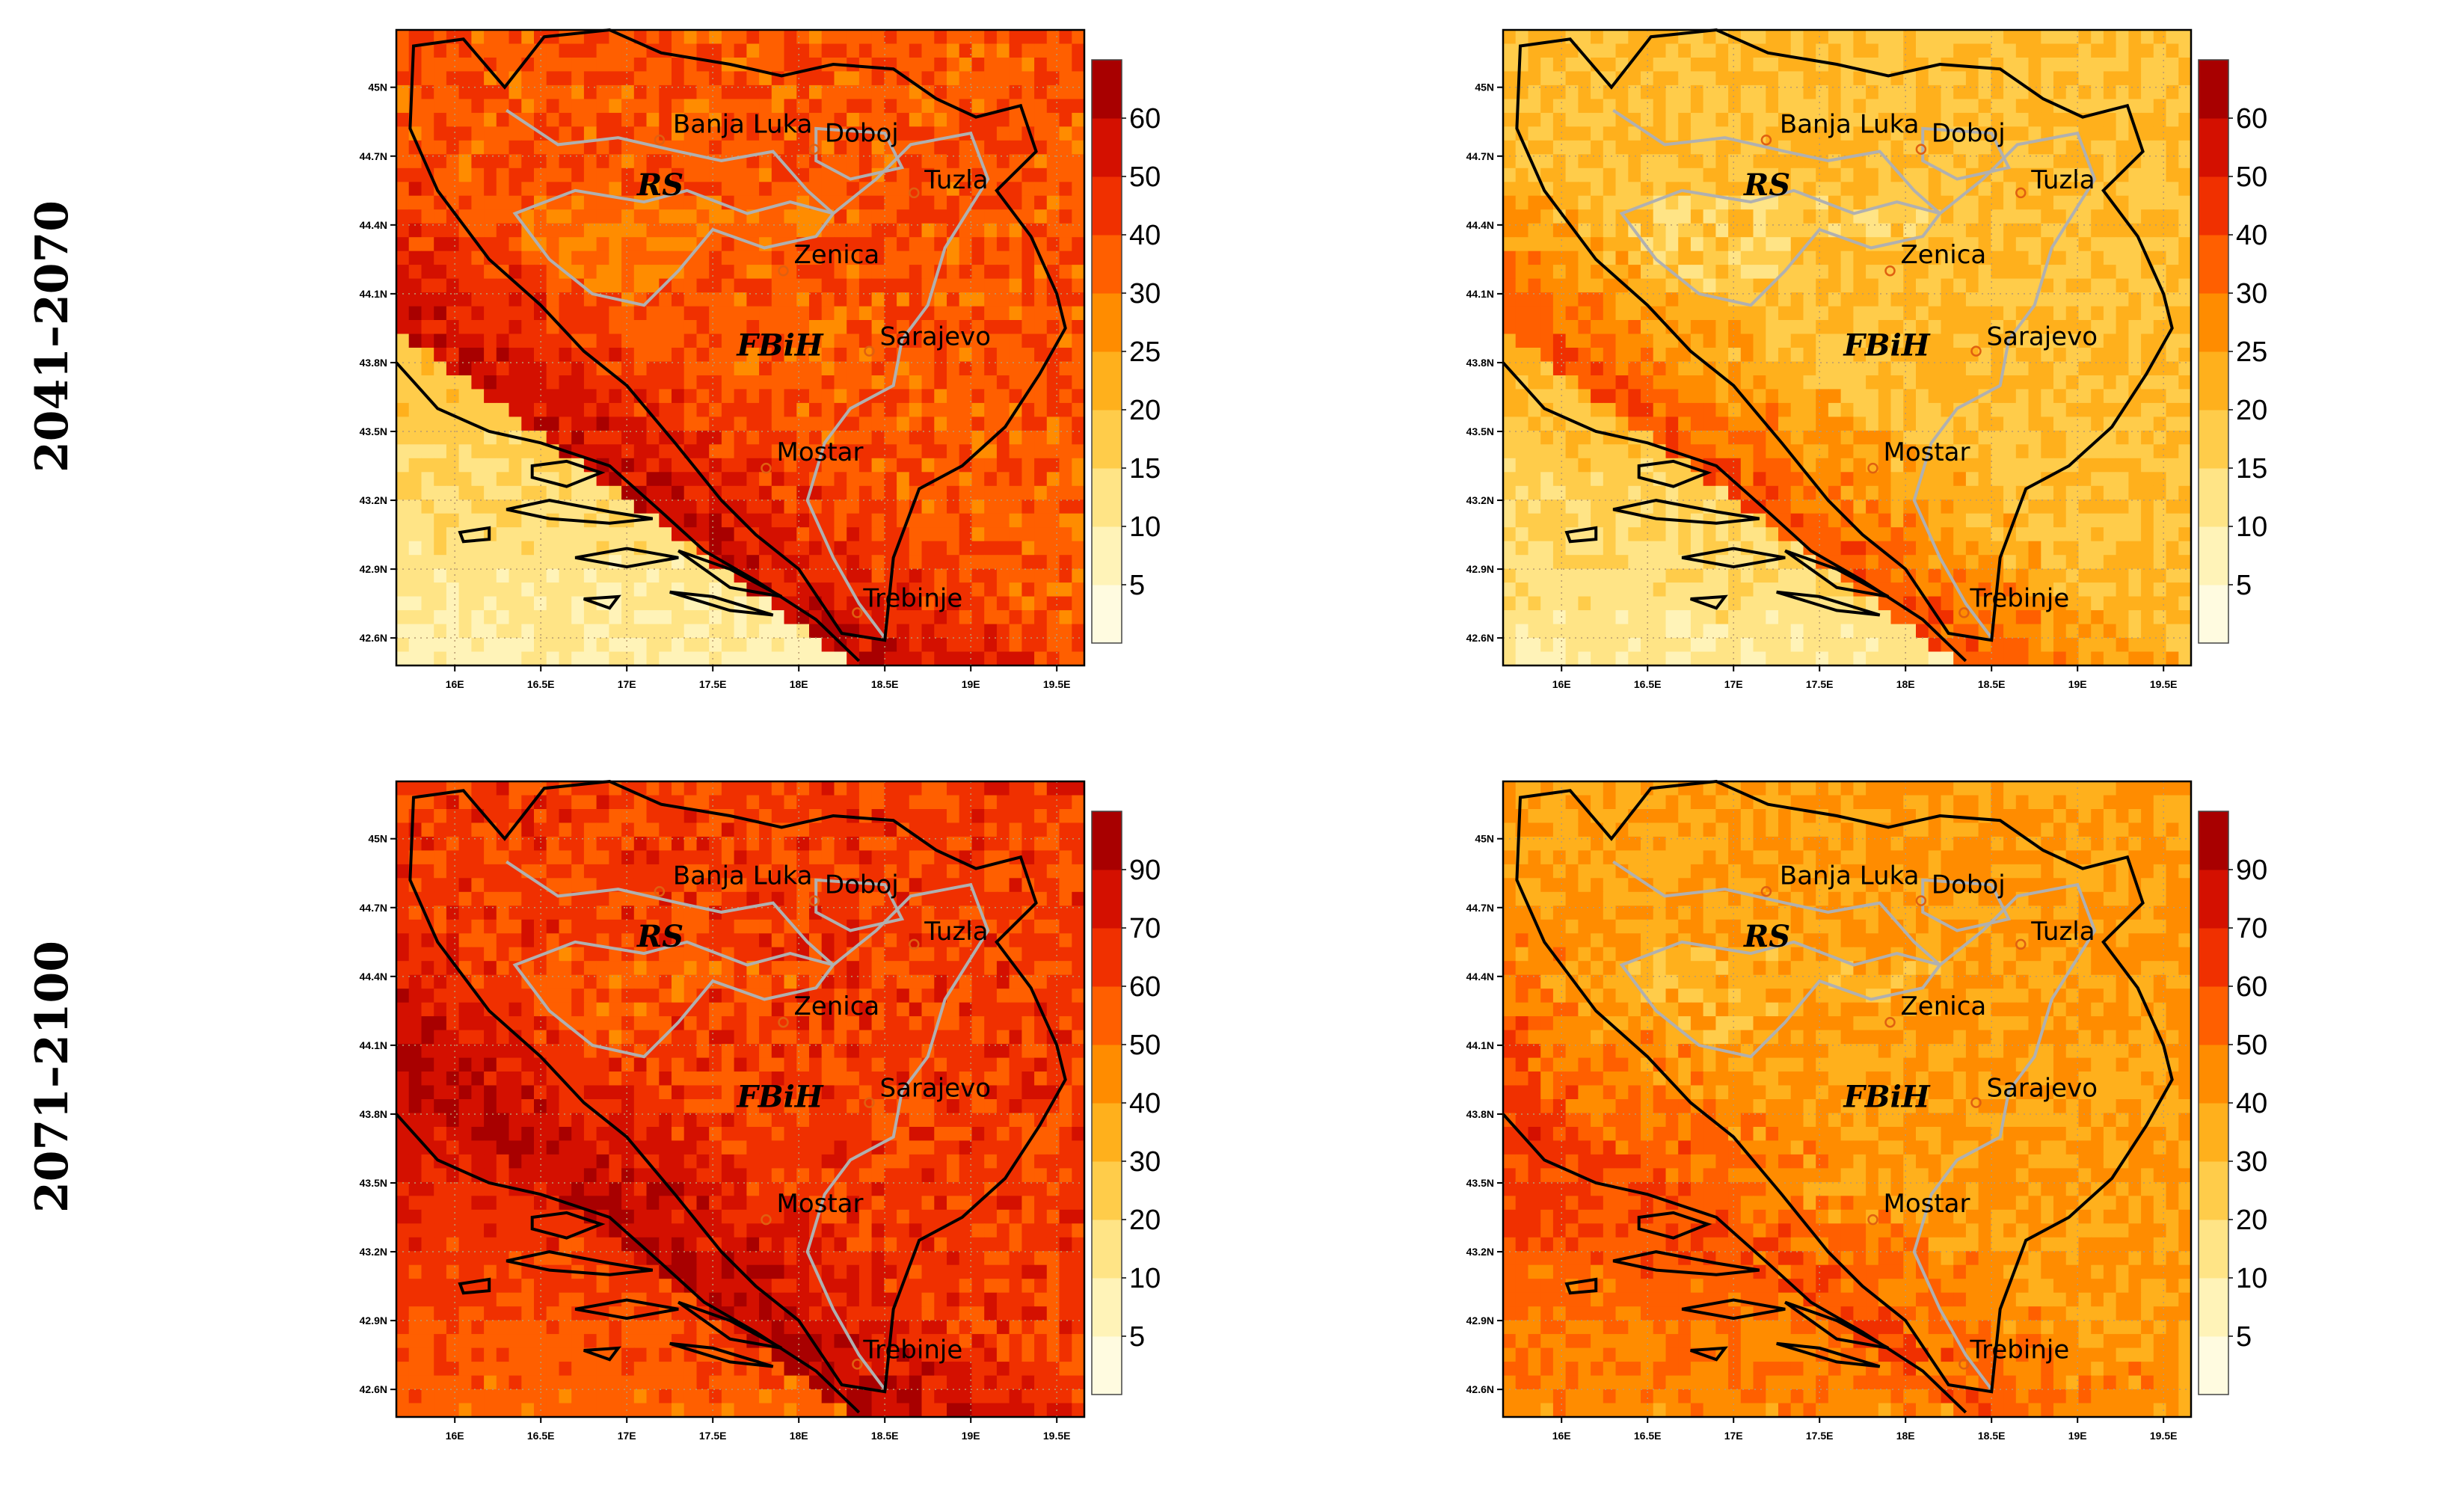 The height and width of the screenshot is (1485, 2464). Describe the element at coordinates (1145, 235) in the screenshot. I see `colorbar-label: 40` at that location.